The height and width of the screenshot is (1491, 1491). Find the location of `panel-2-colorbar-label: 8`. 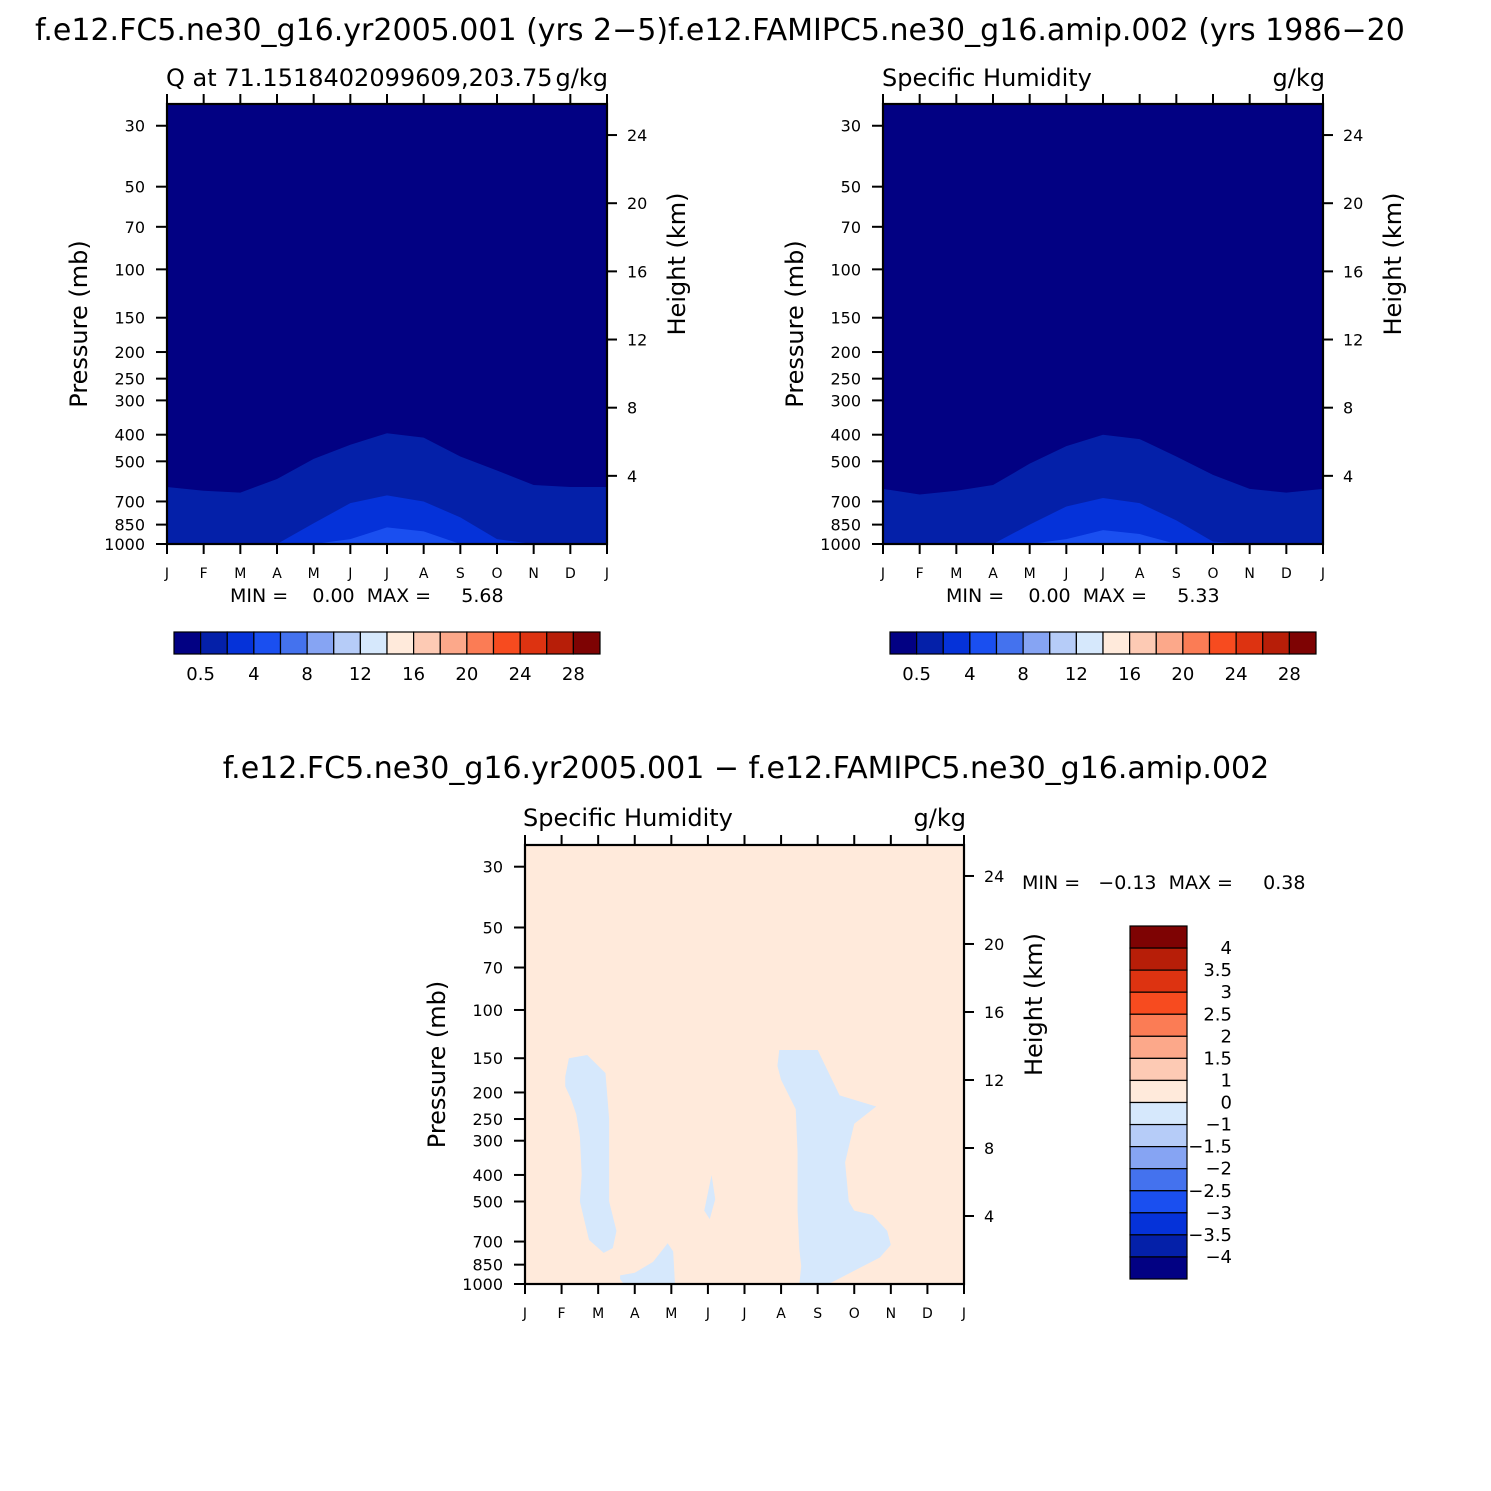

panel-2-colorbar-label: 8 is located at coordinates (1022, 674).